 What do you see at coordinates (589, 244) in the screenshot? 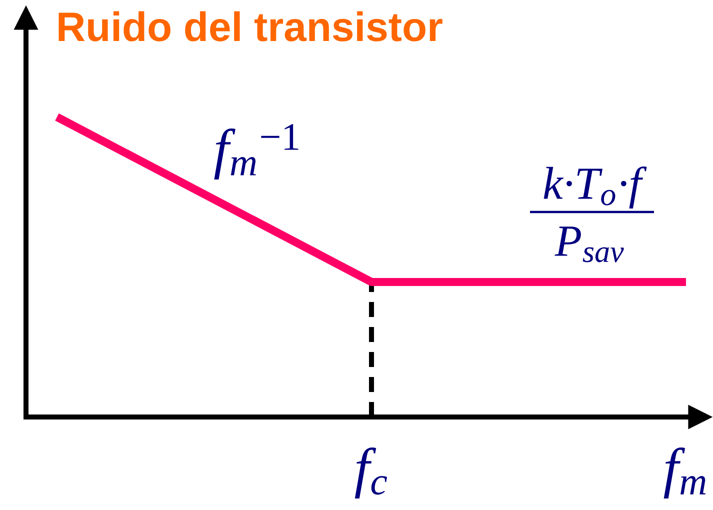
I see `annotation: P$_{sav}$` at bounding box center [589, 244].